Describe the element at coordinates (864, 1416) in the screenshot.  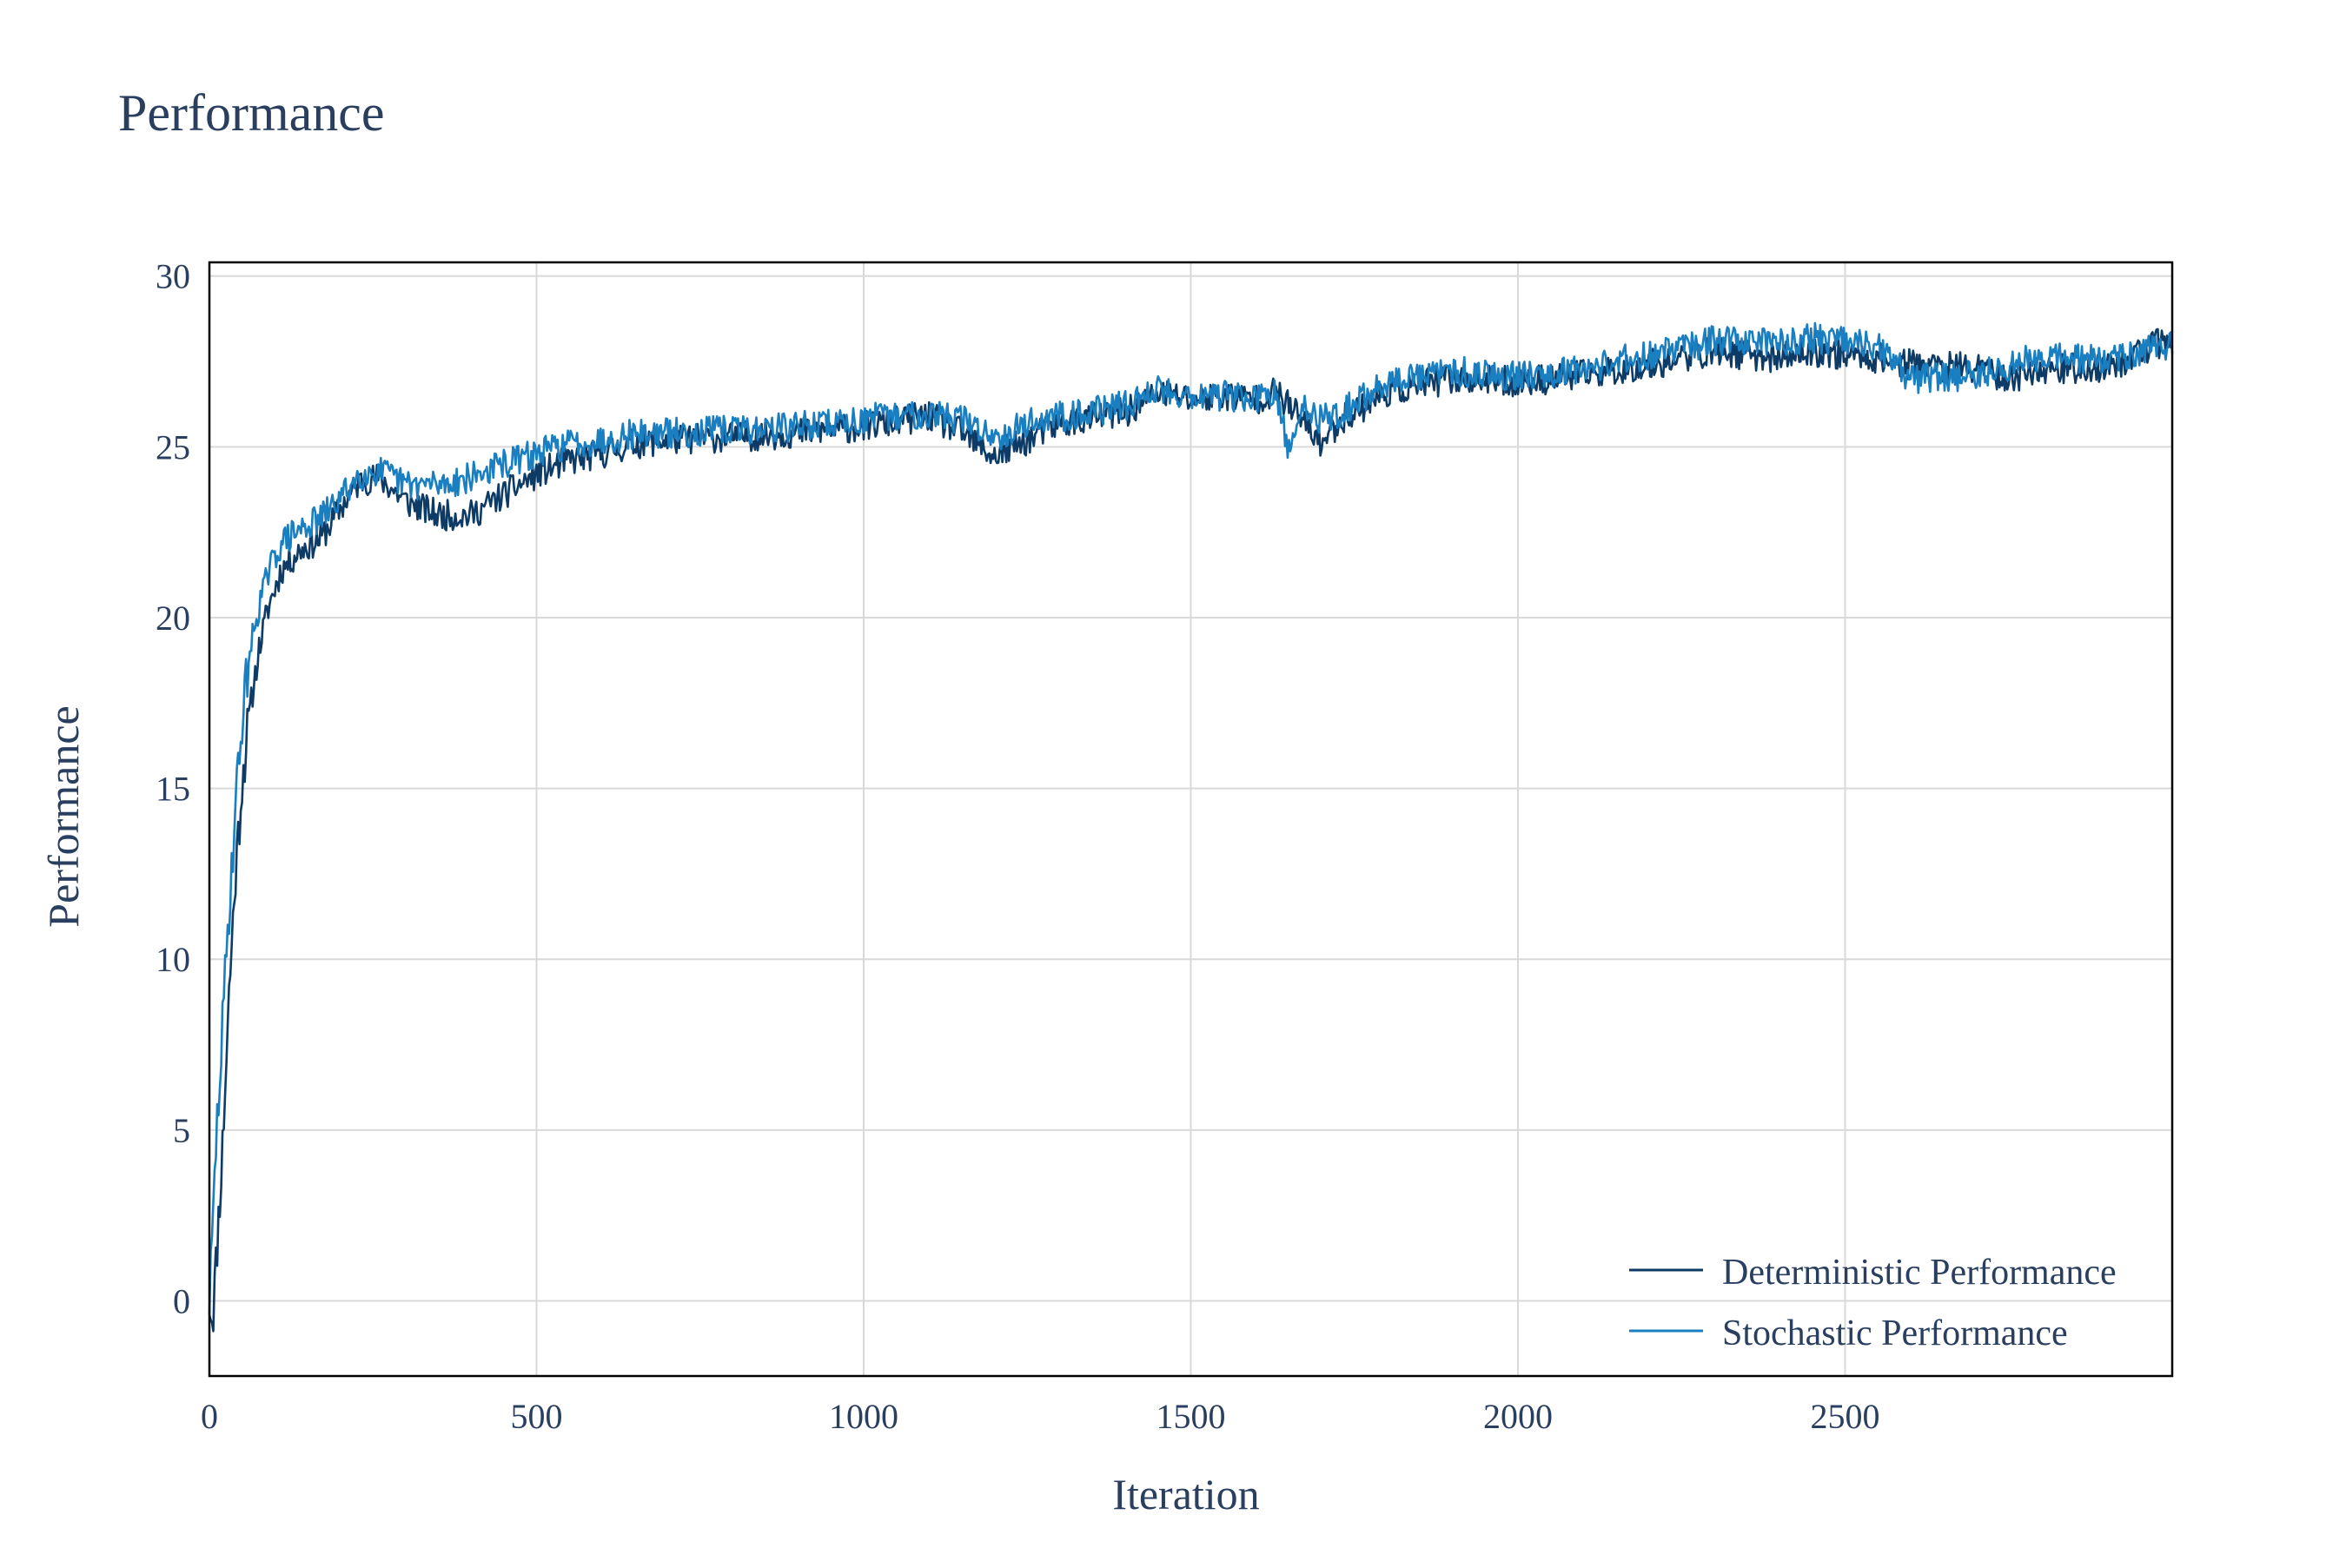
I see `x-tick-label: 1000` at that location.